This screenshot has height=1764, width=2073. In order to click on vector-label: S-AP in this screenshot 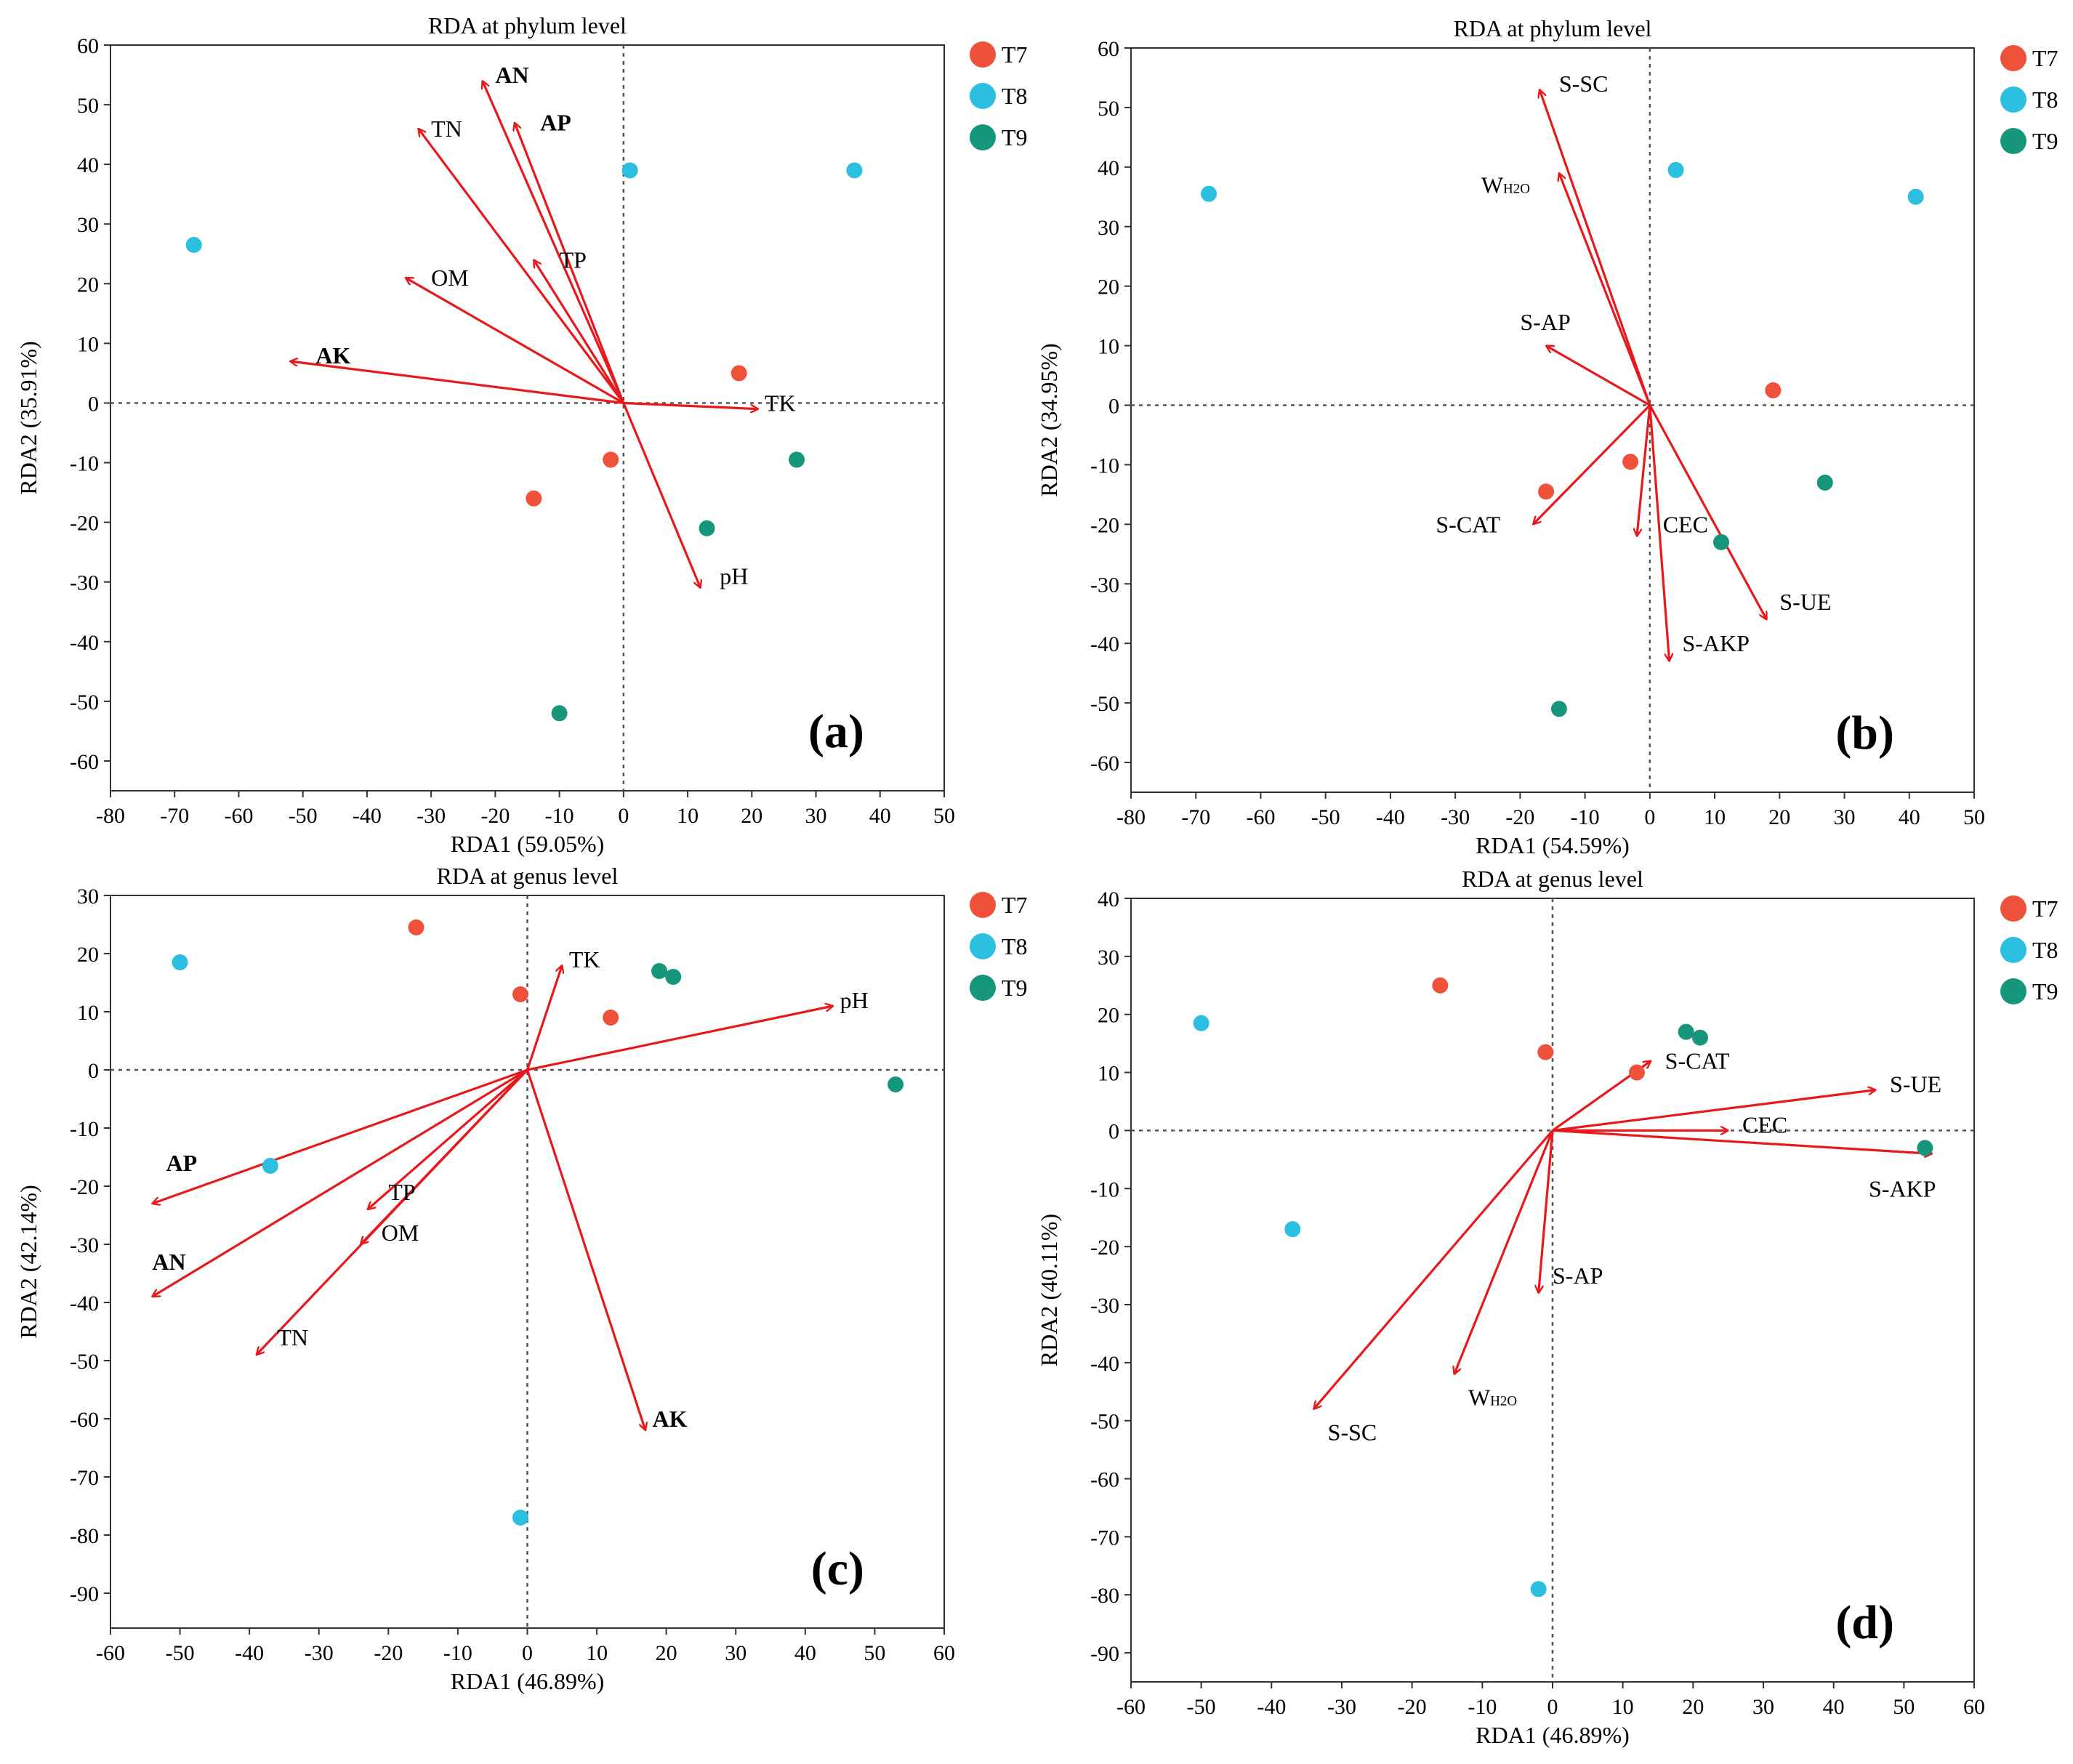, I will do `click(1545, 322)`.